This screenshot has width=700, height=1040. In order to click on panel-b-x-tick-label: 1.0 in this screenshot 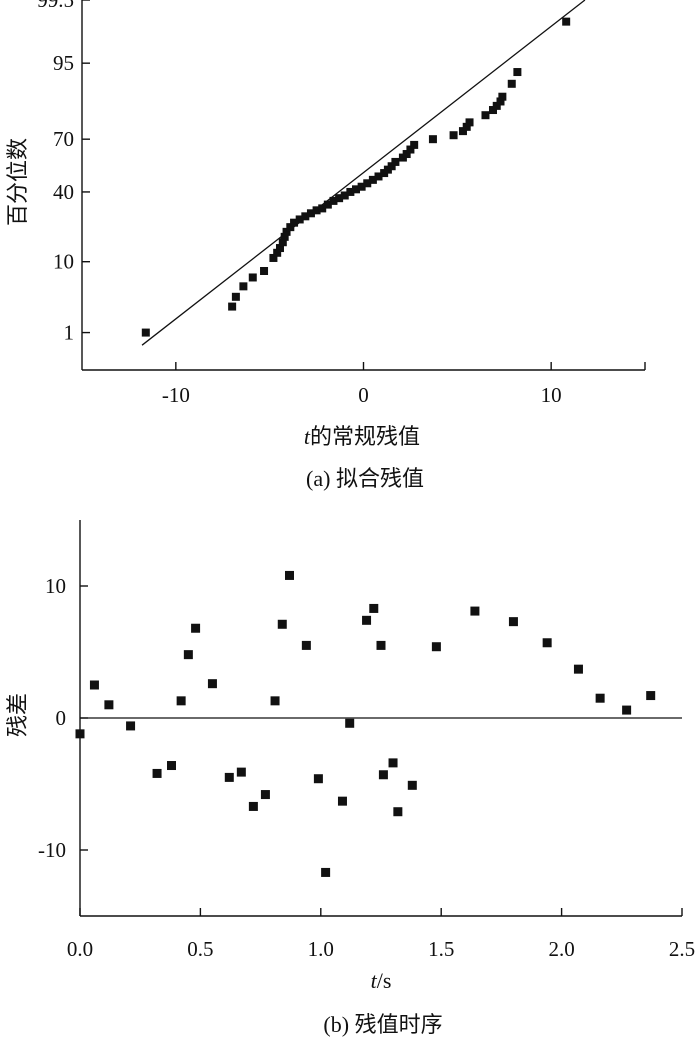, I will do `click(321, 949)`.